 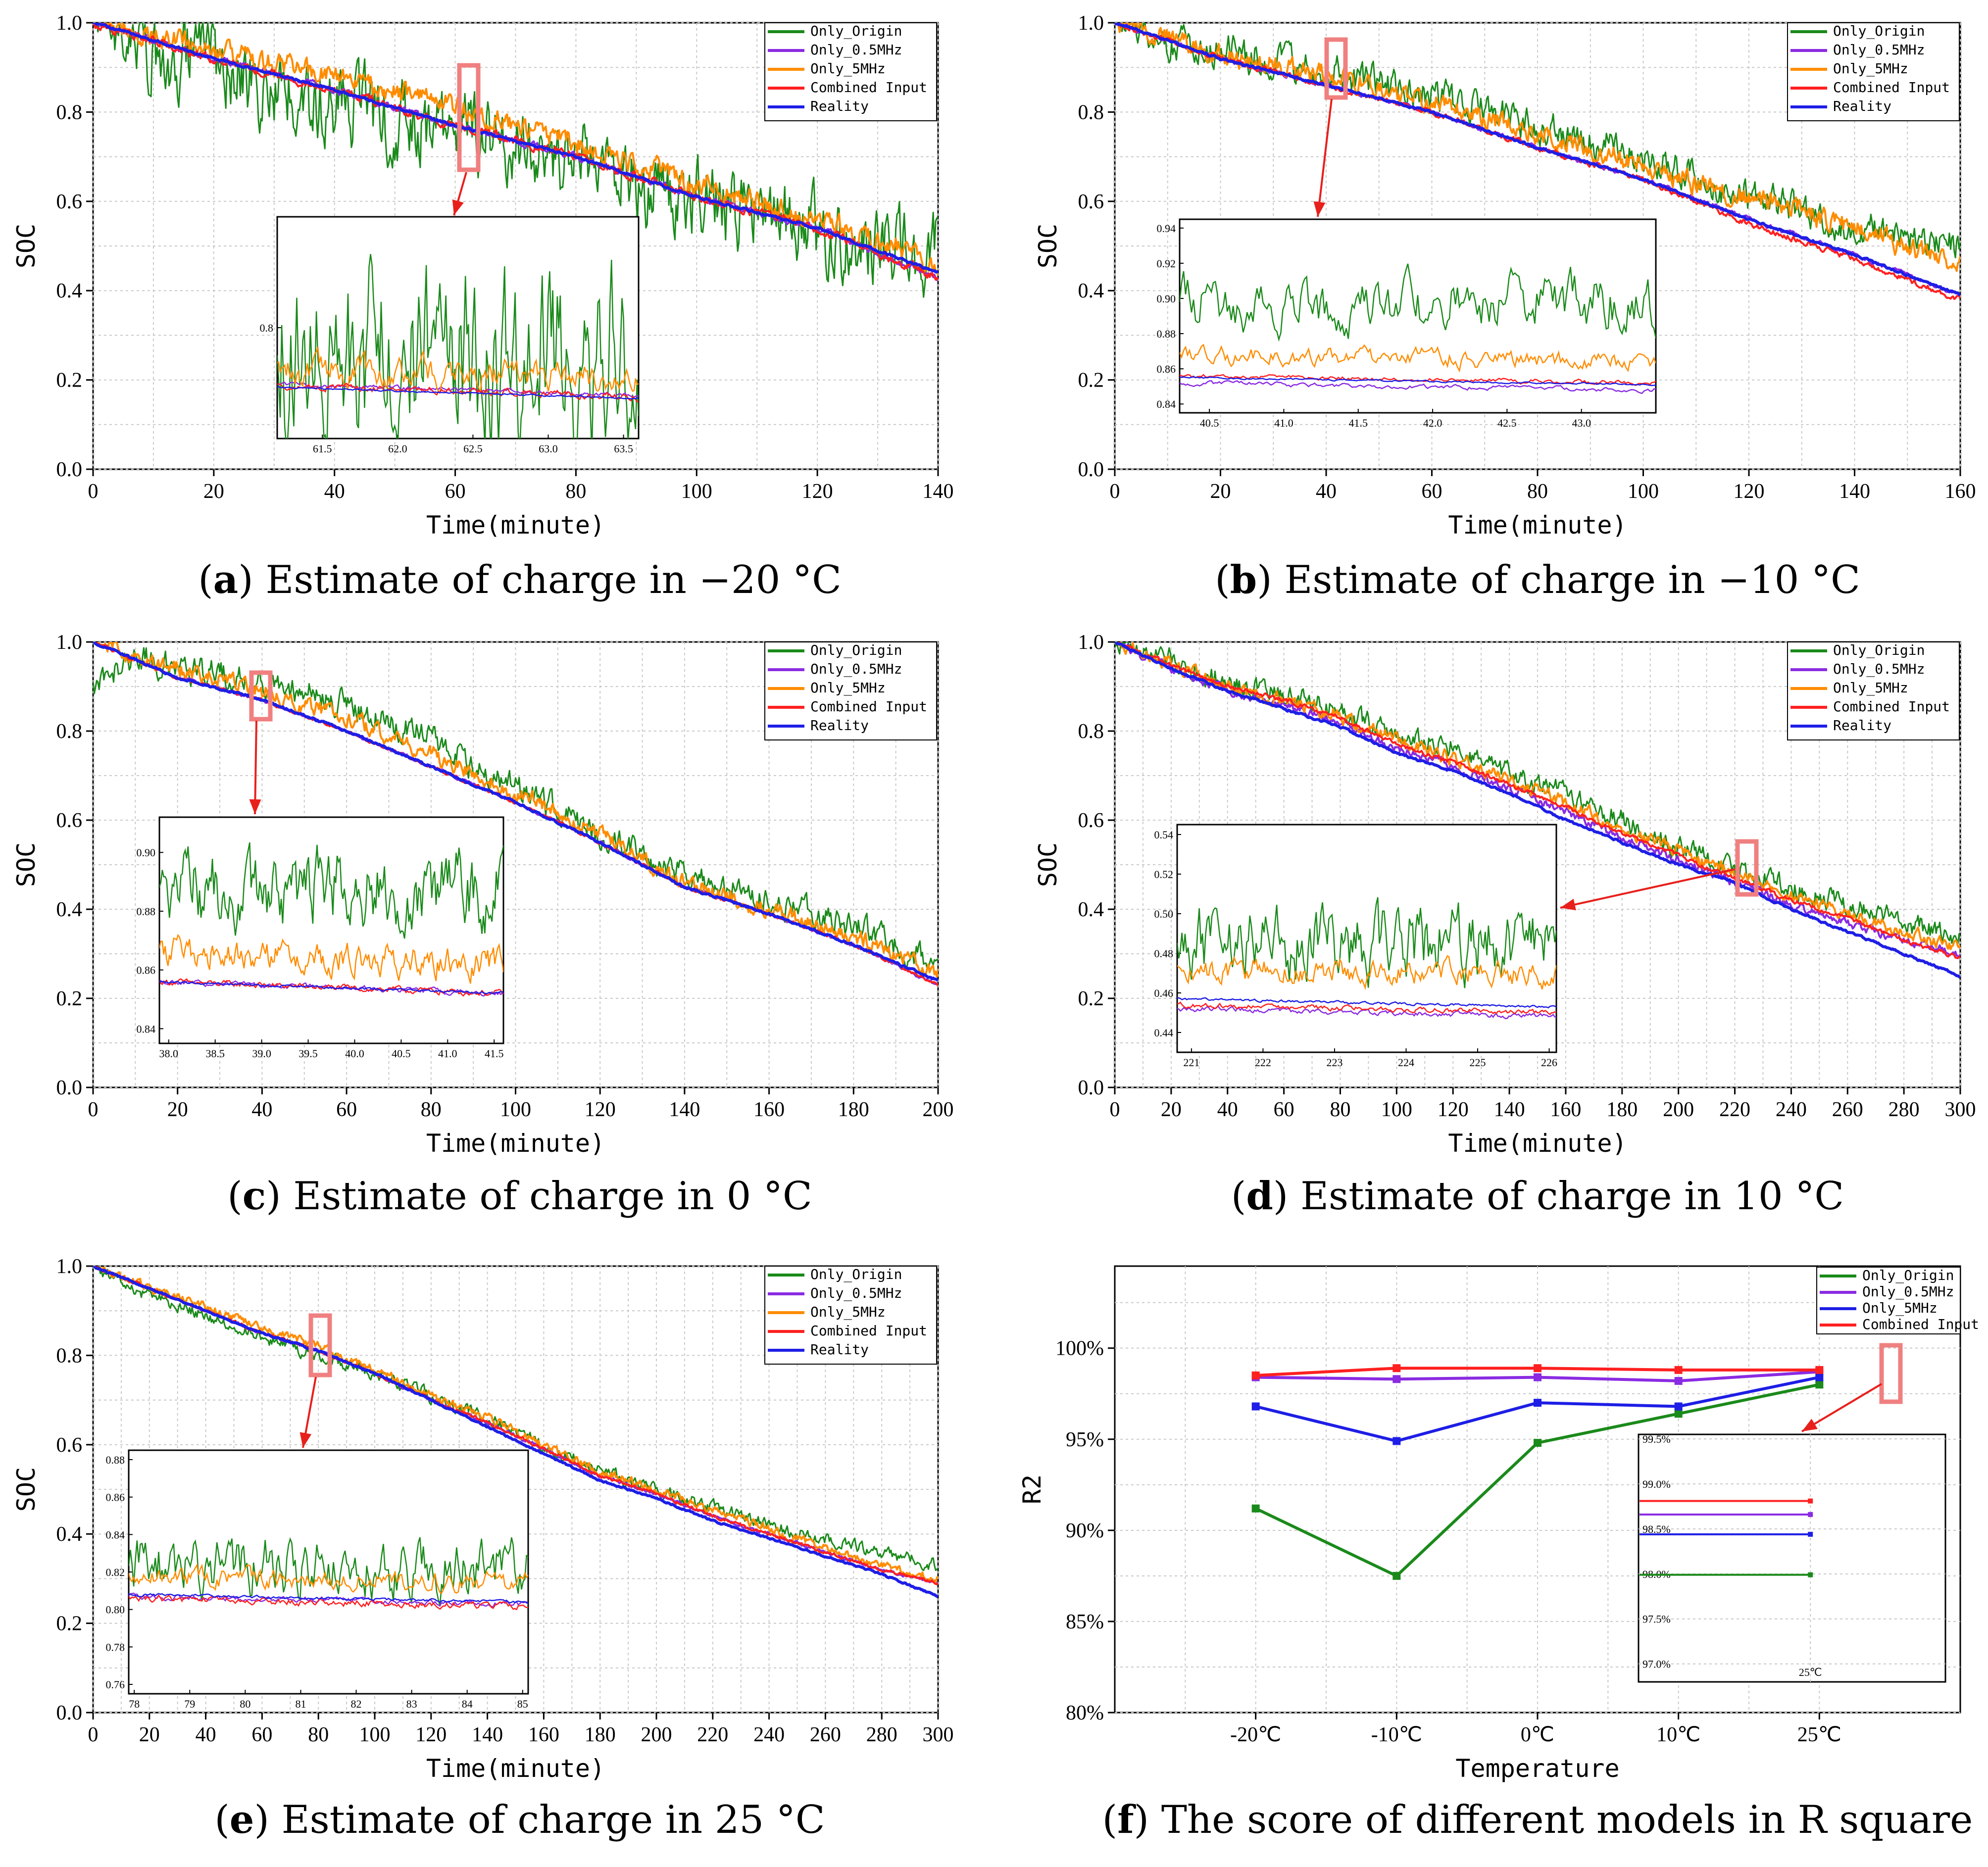 What do you see at coordinates (519, 1196) in the screenshot?
I see `caption-c: (c) Estimate of charge in 0 °C` at bounding box center [519, 1196].